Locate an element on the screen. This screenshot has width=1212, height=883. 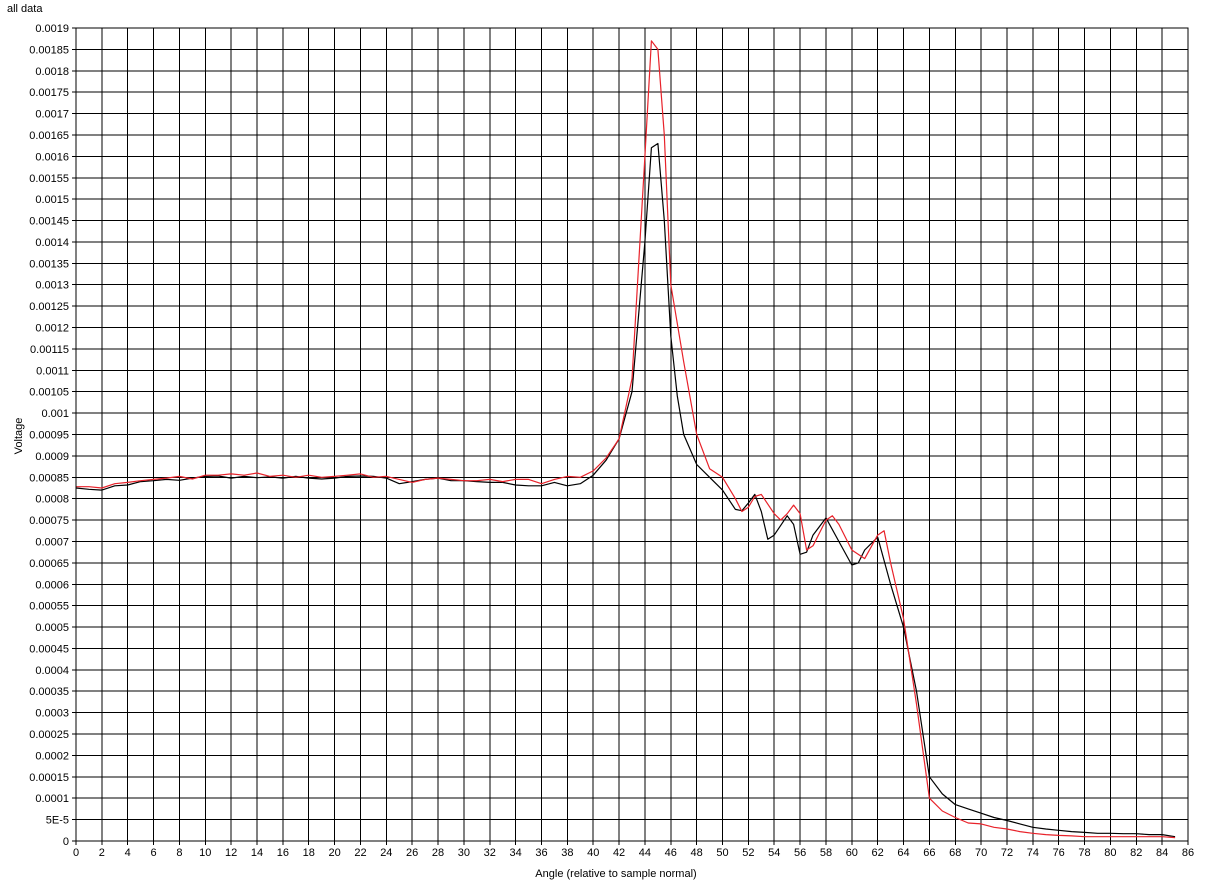
x-tick-label: 32 is located at coordinates (490, 853).